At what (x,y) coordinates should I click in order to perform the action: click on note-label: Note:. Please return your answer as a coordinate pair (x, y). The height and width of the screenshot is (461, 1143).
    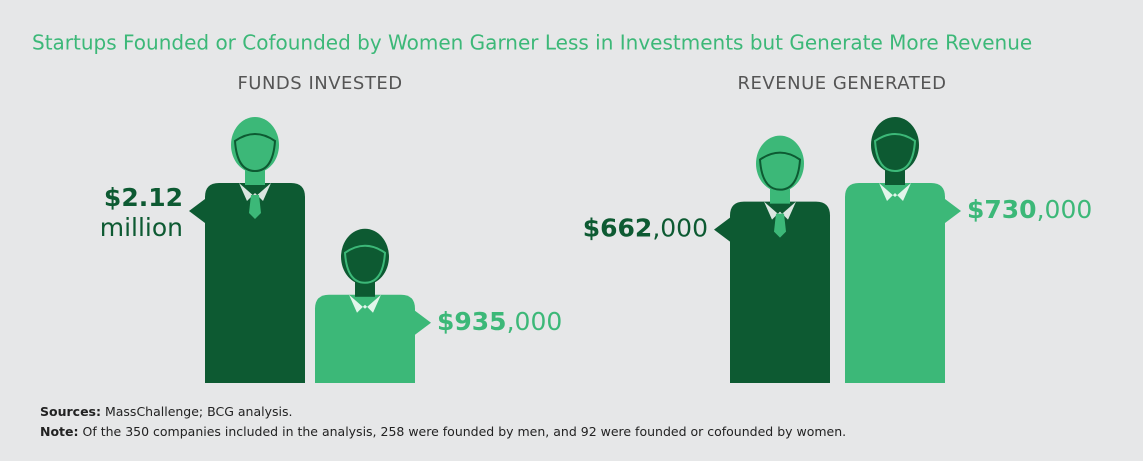
    Looking at the image, I should click on (59, 431).